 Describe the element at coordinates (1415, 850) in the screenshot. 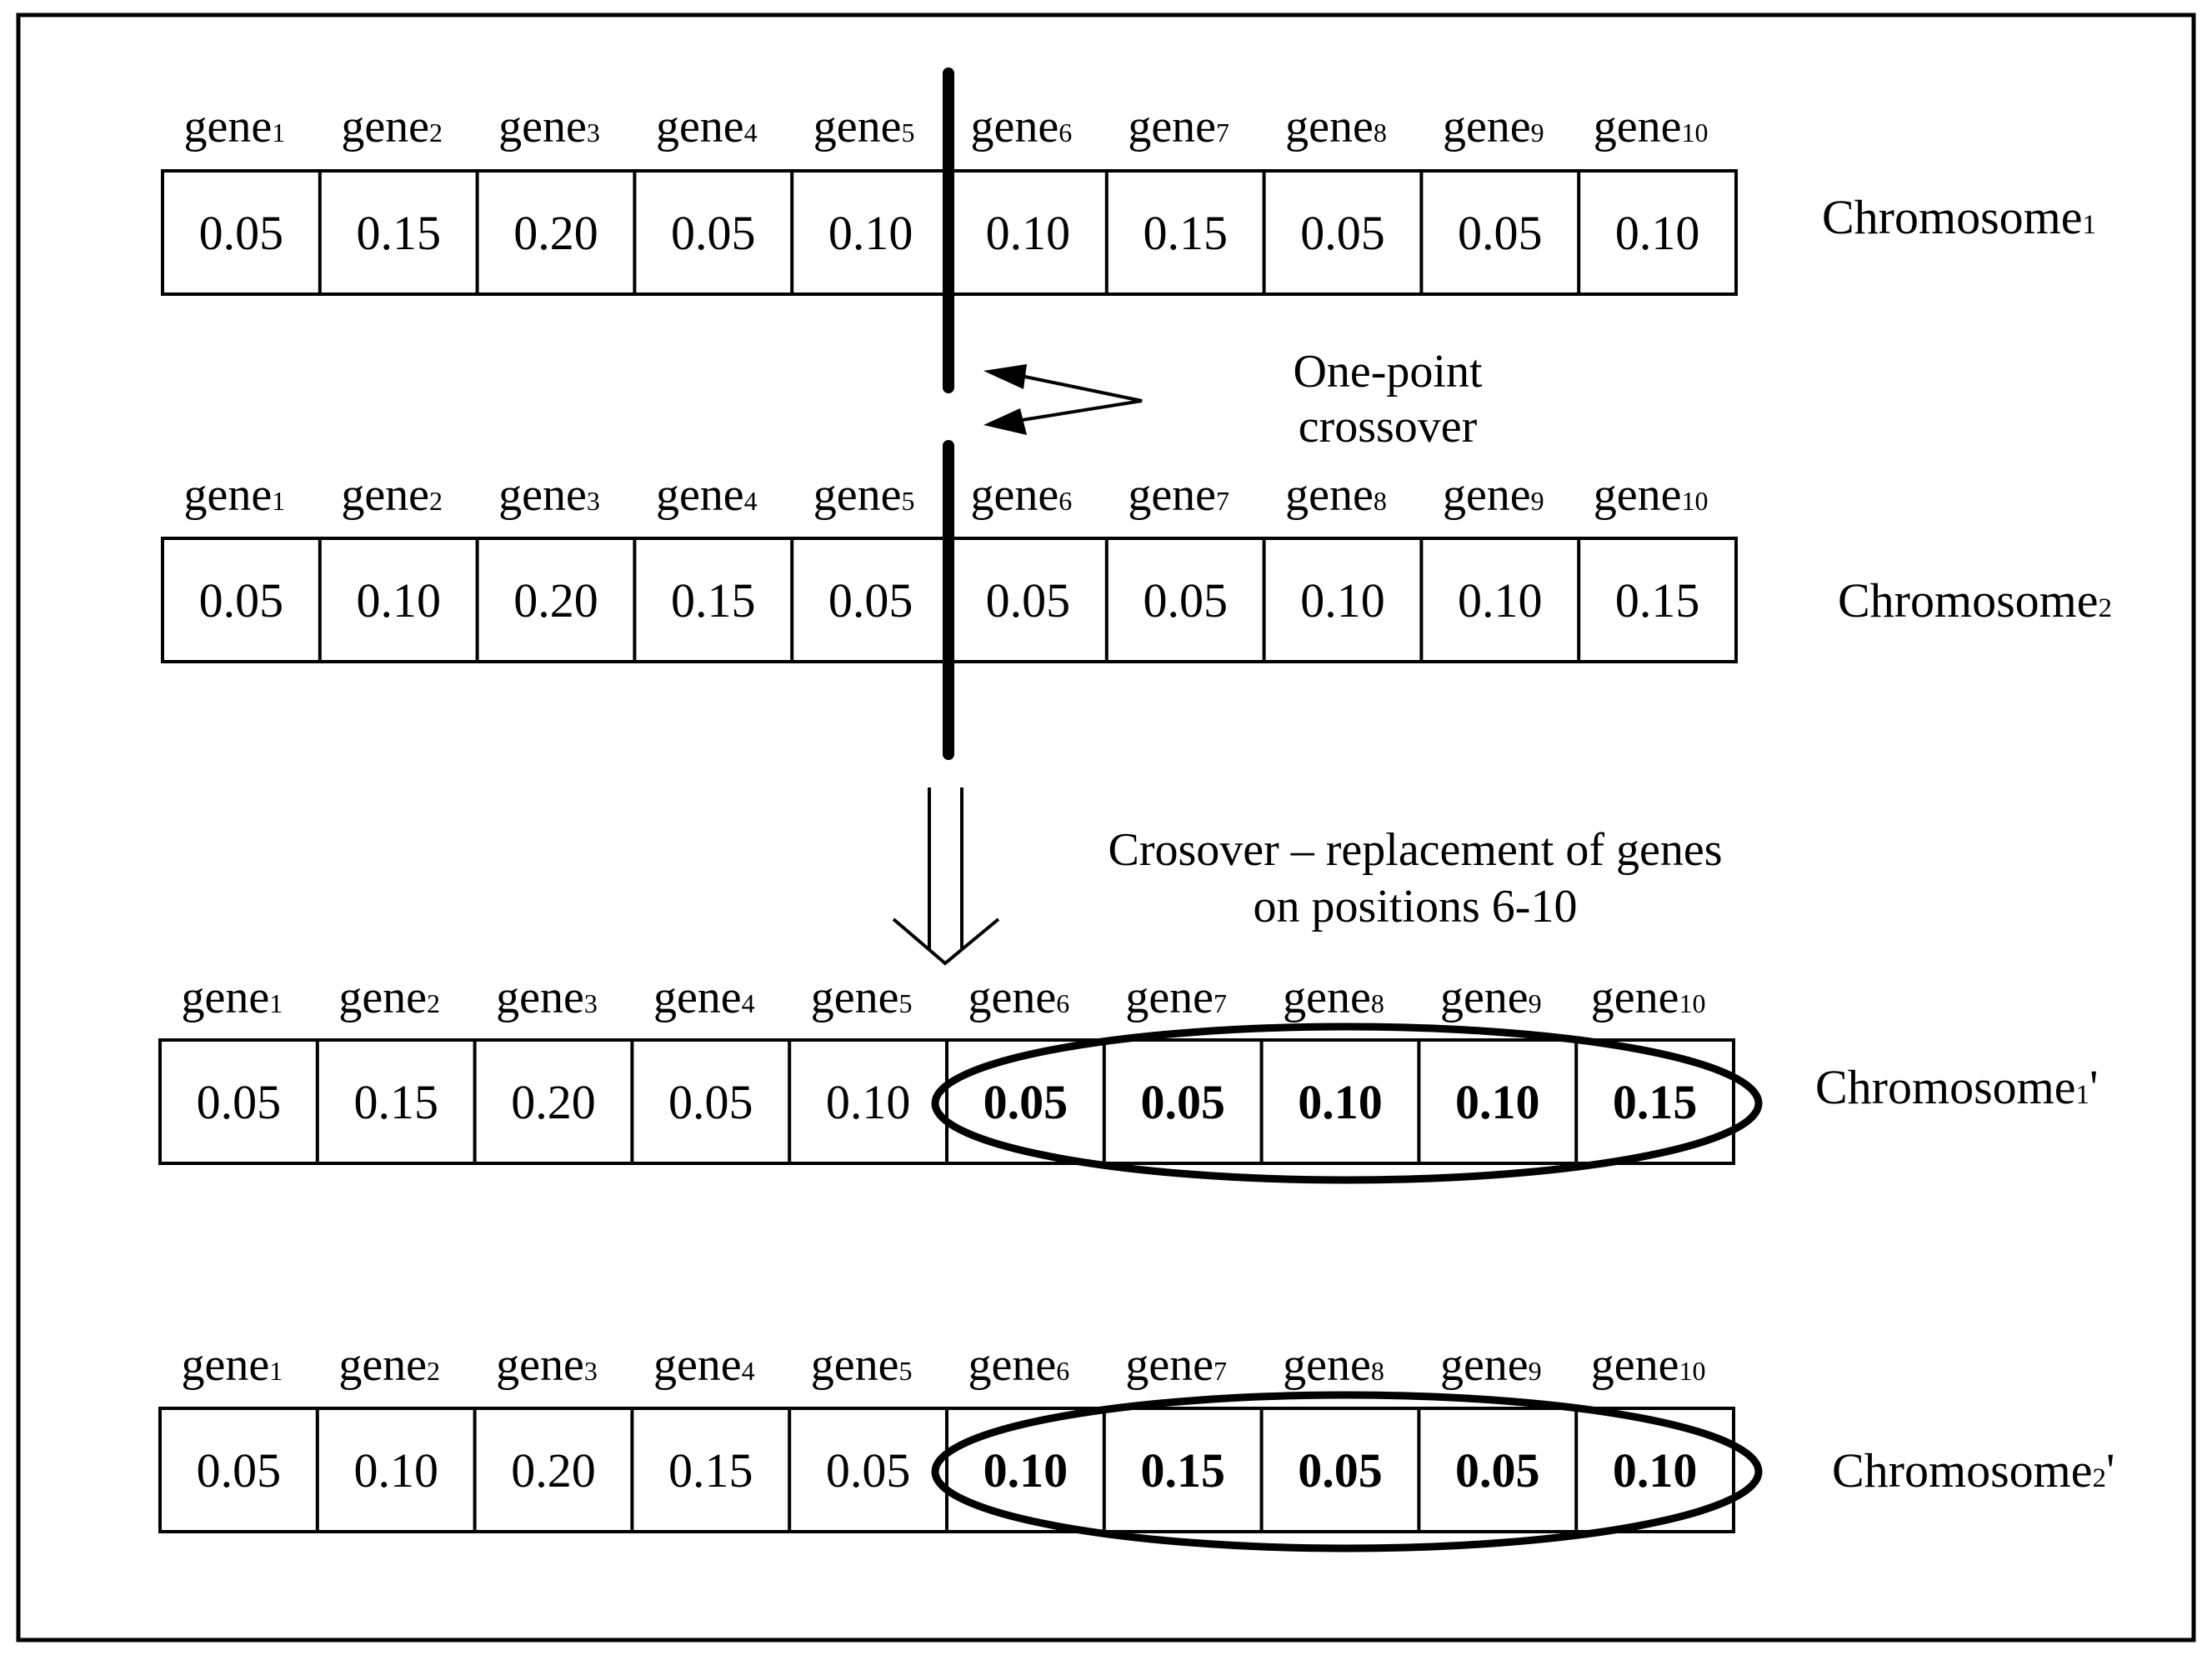

I see `replacement-label-line1: Crosover – replacement of genes` at that location.